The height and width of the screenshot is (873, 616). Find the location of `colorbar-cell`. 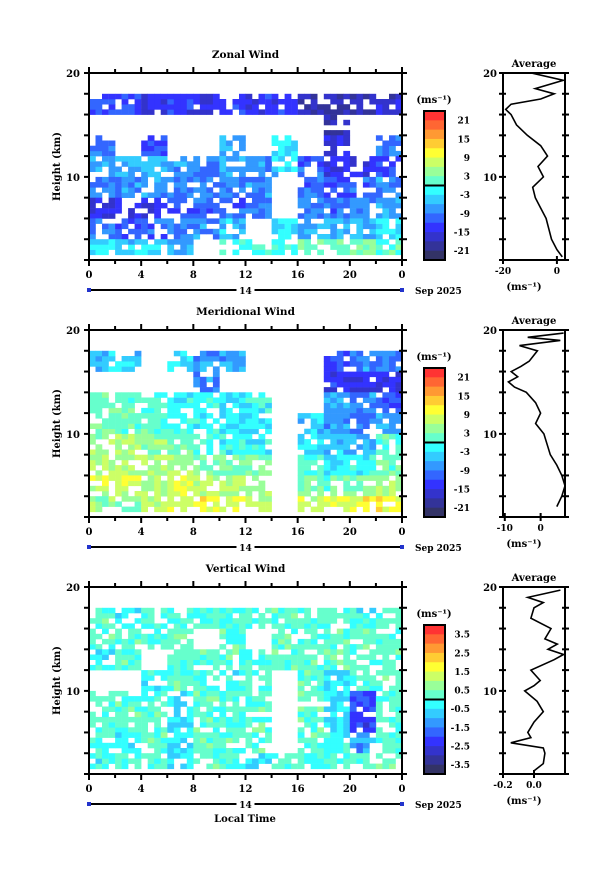

colorbar-cell is located at coordinates (434, 713).